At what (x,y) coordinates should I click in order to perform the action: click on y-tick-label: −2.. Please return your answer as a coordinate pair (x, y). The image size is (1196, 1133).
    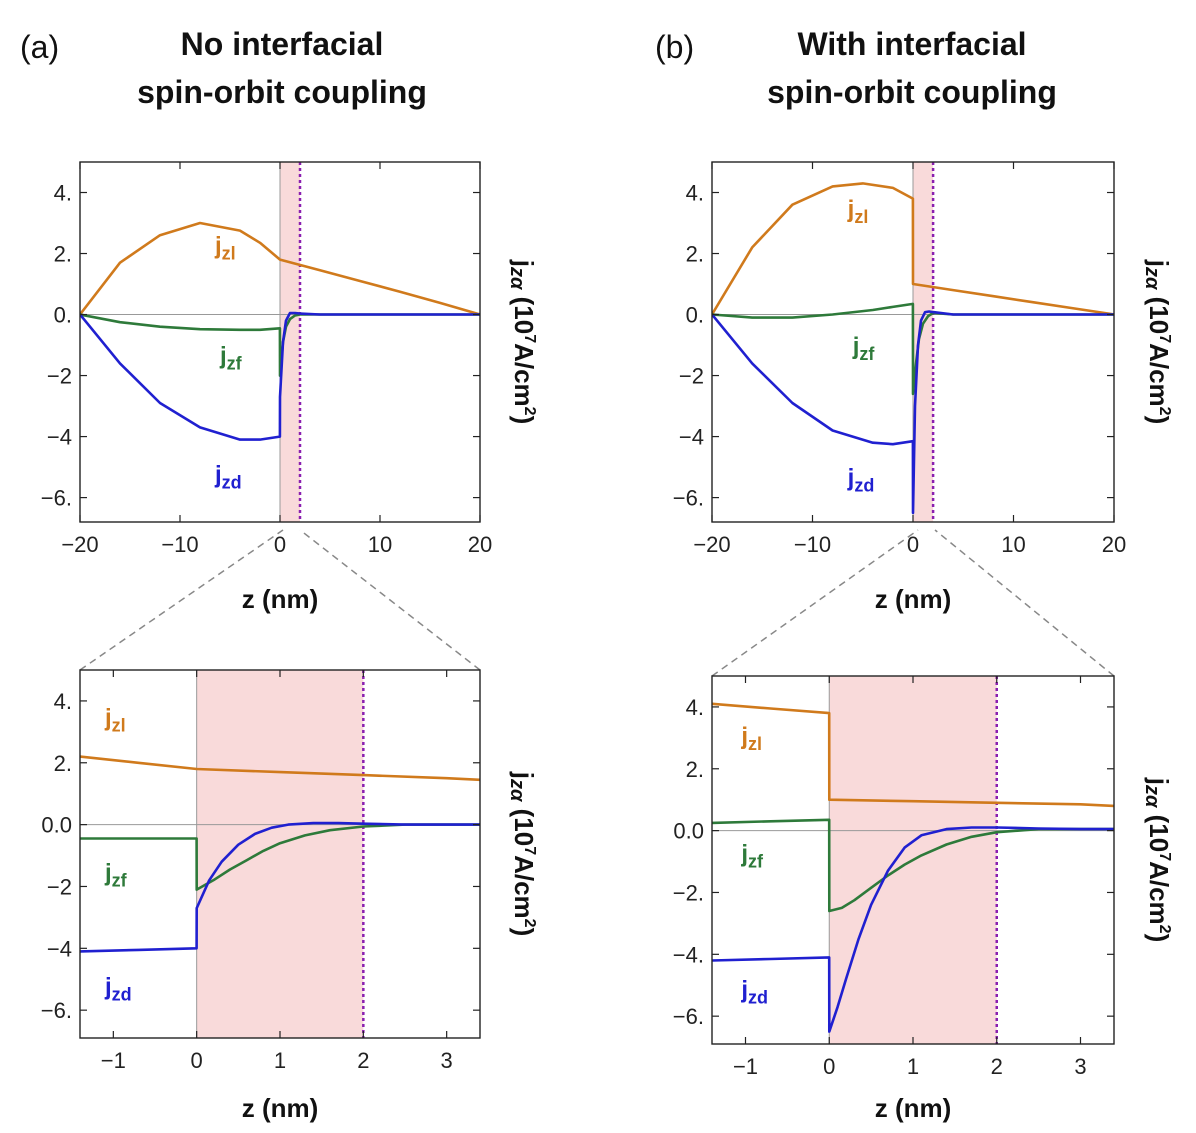
    Looking at the image, I should click on (688, 892).